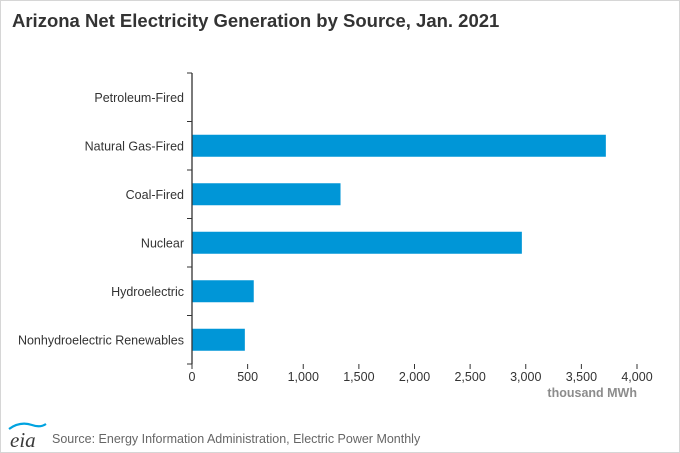  What do you see at coordinates (525, 377) in the screenshot?
I see `x-tick-label: 3,000` at bounding box center [525, 377].